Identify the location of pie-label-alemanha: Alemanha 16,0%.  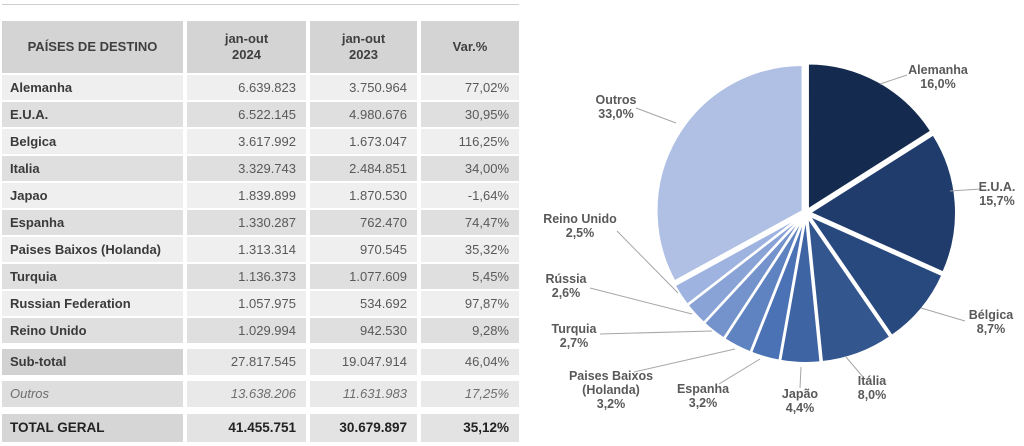
(938, 77).